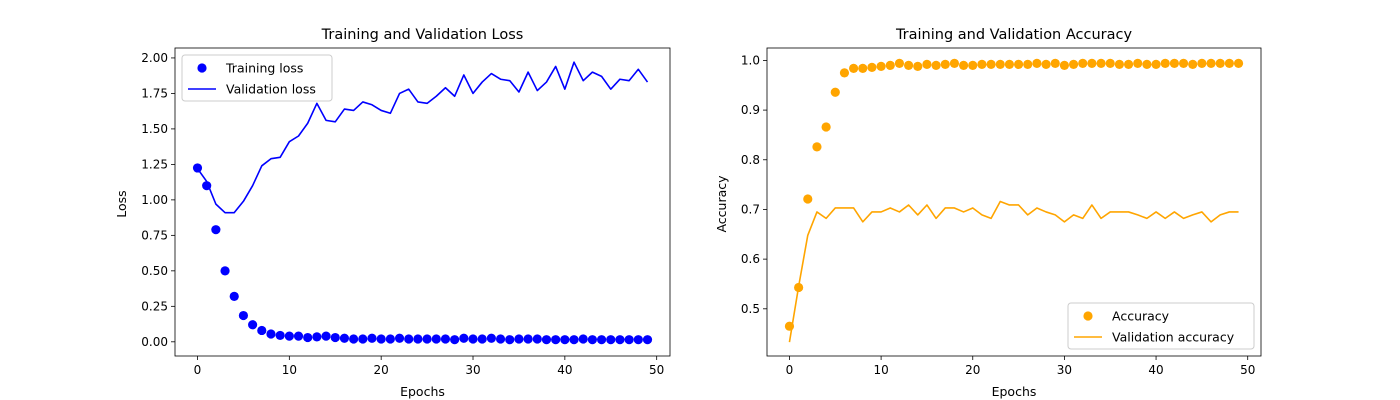 The height and width of the screenshot is (400, 1400). Describe the element at coordinates (202, 68) in the screenshot. I see `legend-swatch-training-loss` at that location.